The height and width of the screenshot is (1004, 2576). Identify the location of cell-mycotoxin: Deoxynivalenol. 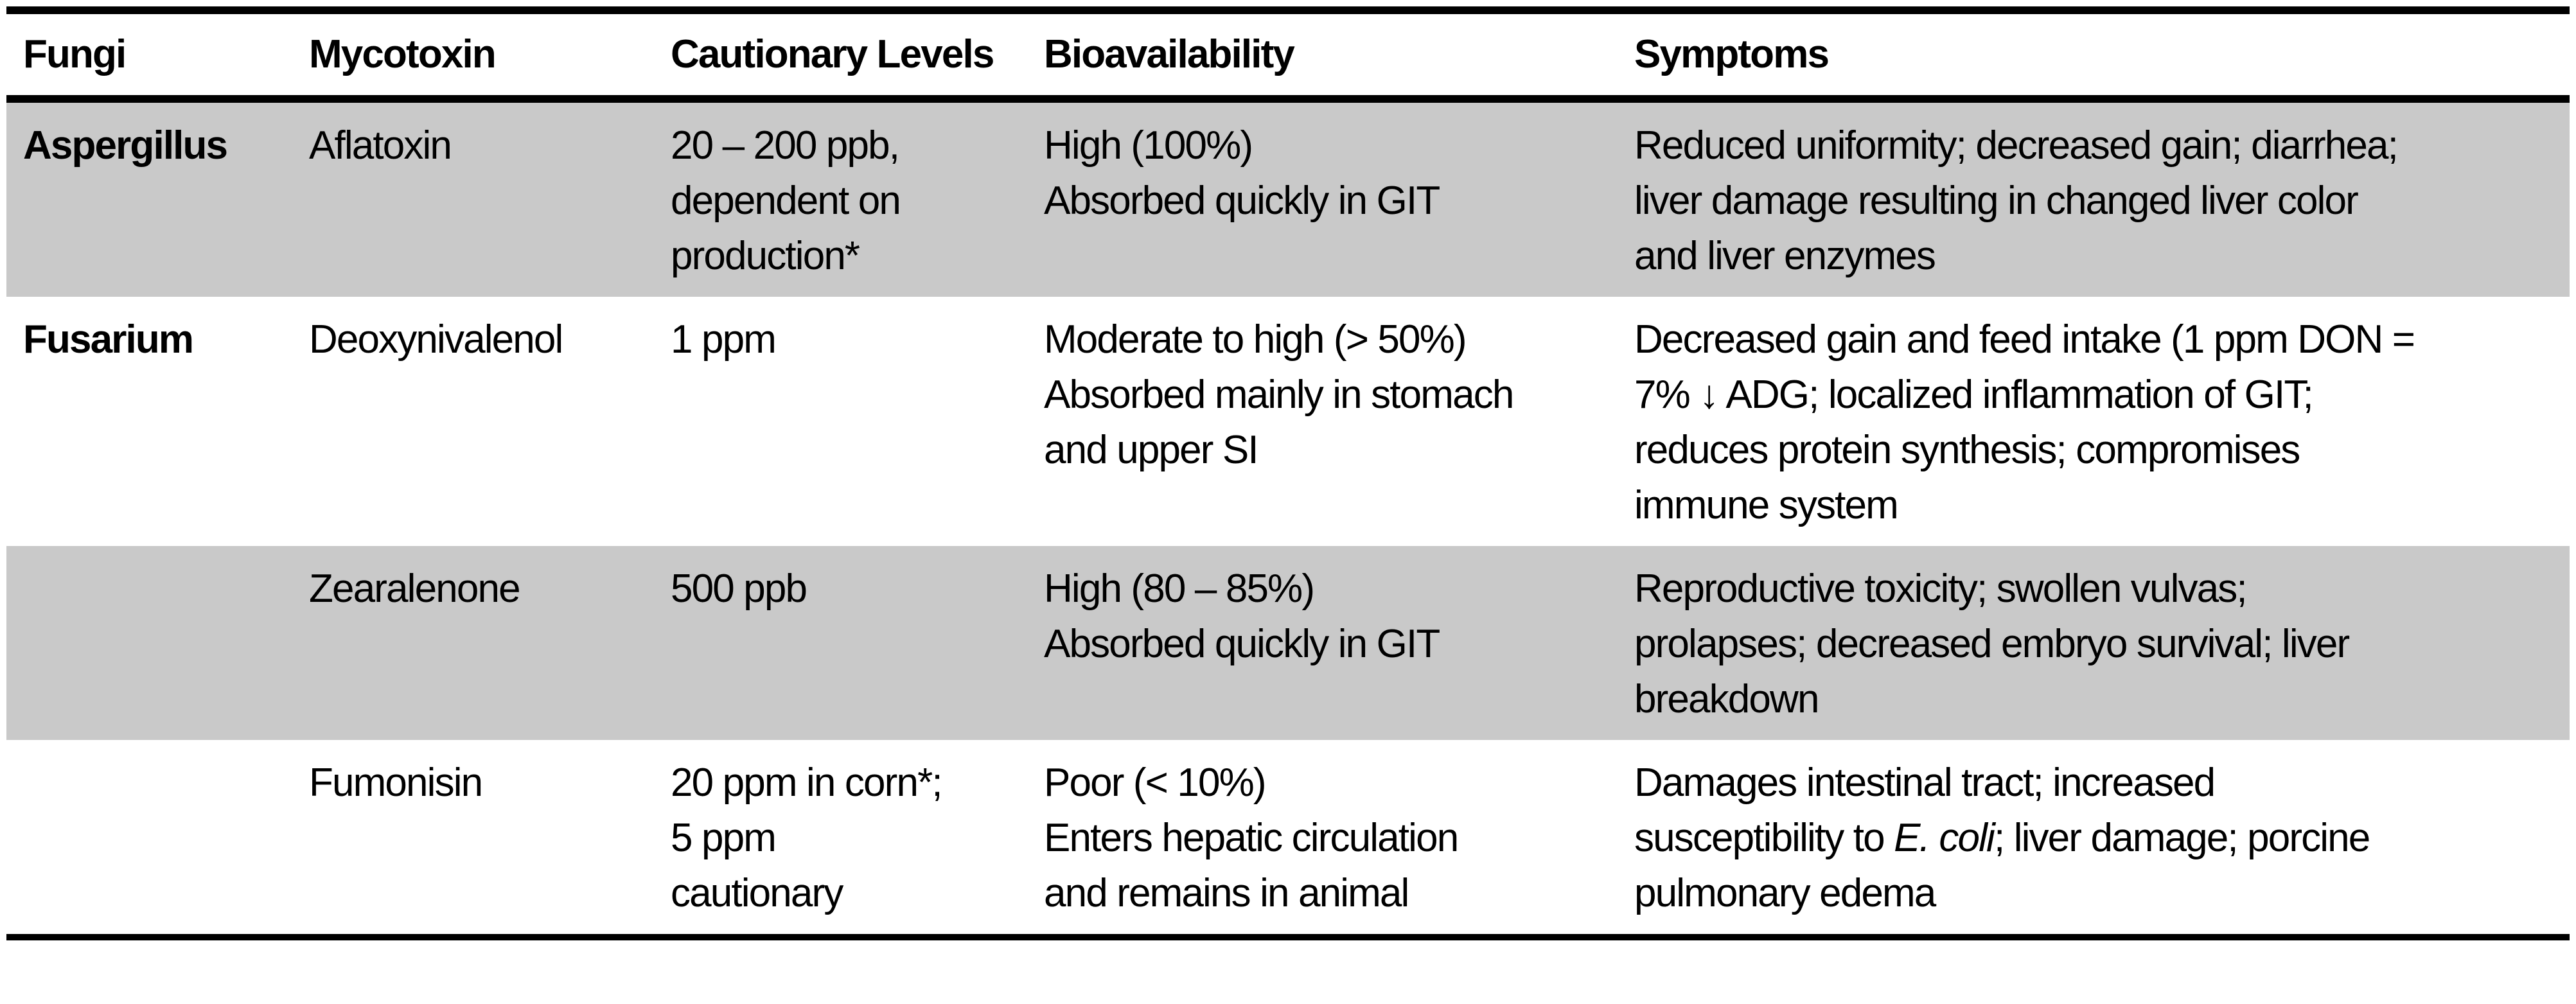
(436, 339).